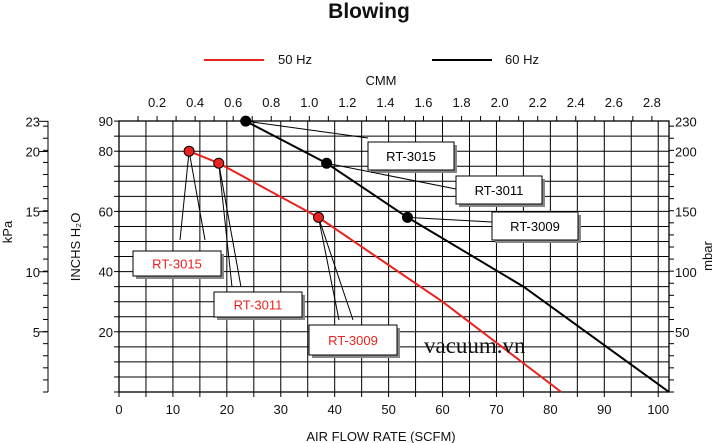 The height and width of the screenshot is (443, 720). Describe the element at coordinates (271, 102) in the screenshot. I see `x2-tick-label: 0.8` at that location.